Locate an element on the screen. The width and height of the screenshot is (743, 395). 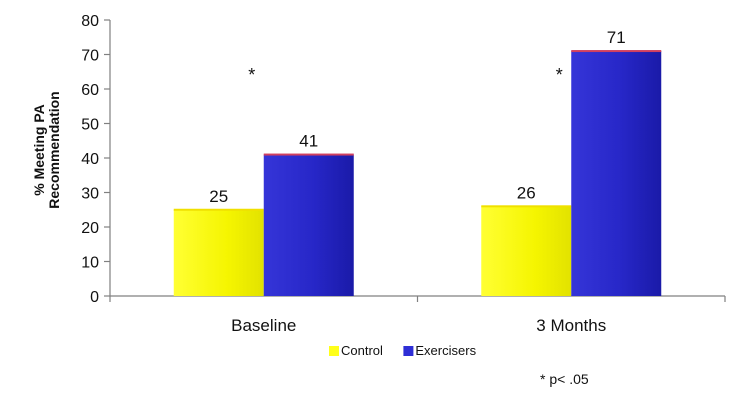
data-label-control-0: 25 is located at coordinates (218, 196).